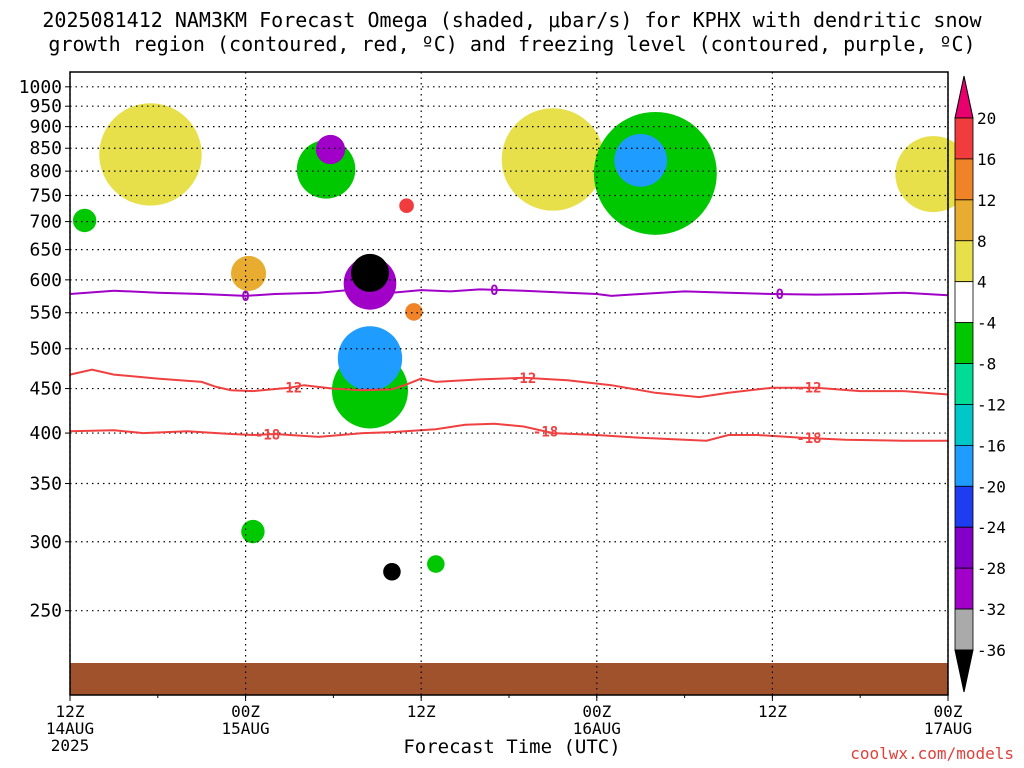 This screenshot has height=768, width=1024. I want to click on colorbar-label: -24, so click(991, 527).